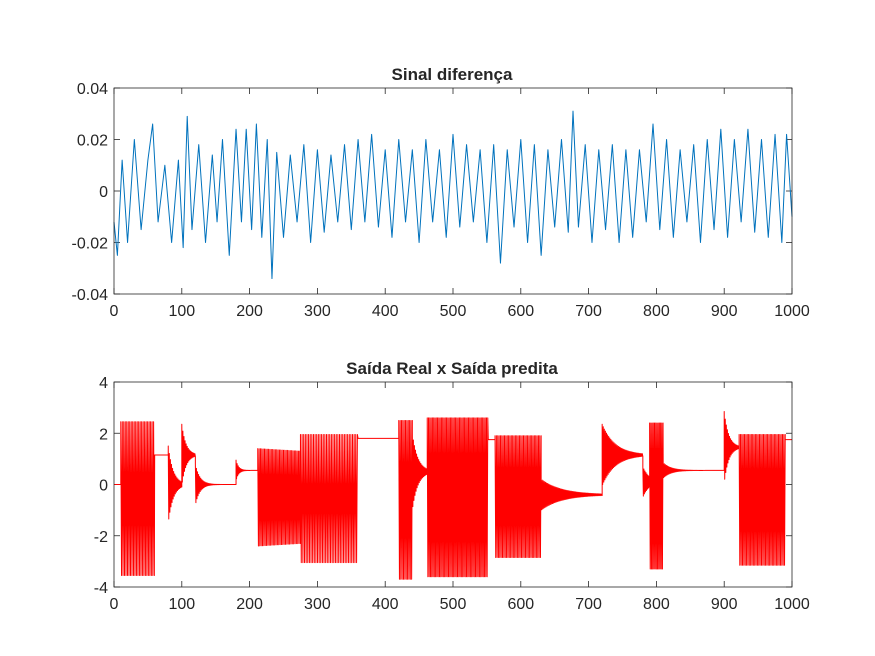 The width and height of the screenshot is (875, 656). I want to click on y-tick-label: -0.04, so click(90, 295).